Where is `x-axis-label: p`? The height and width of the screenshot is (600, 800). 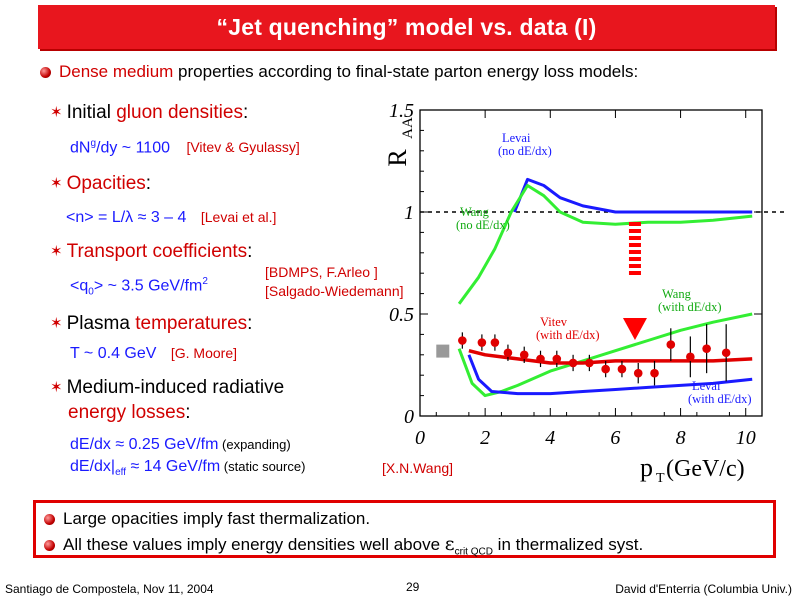 x-axis-label: p is located at coordinates (646, 467).